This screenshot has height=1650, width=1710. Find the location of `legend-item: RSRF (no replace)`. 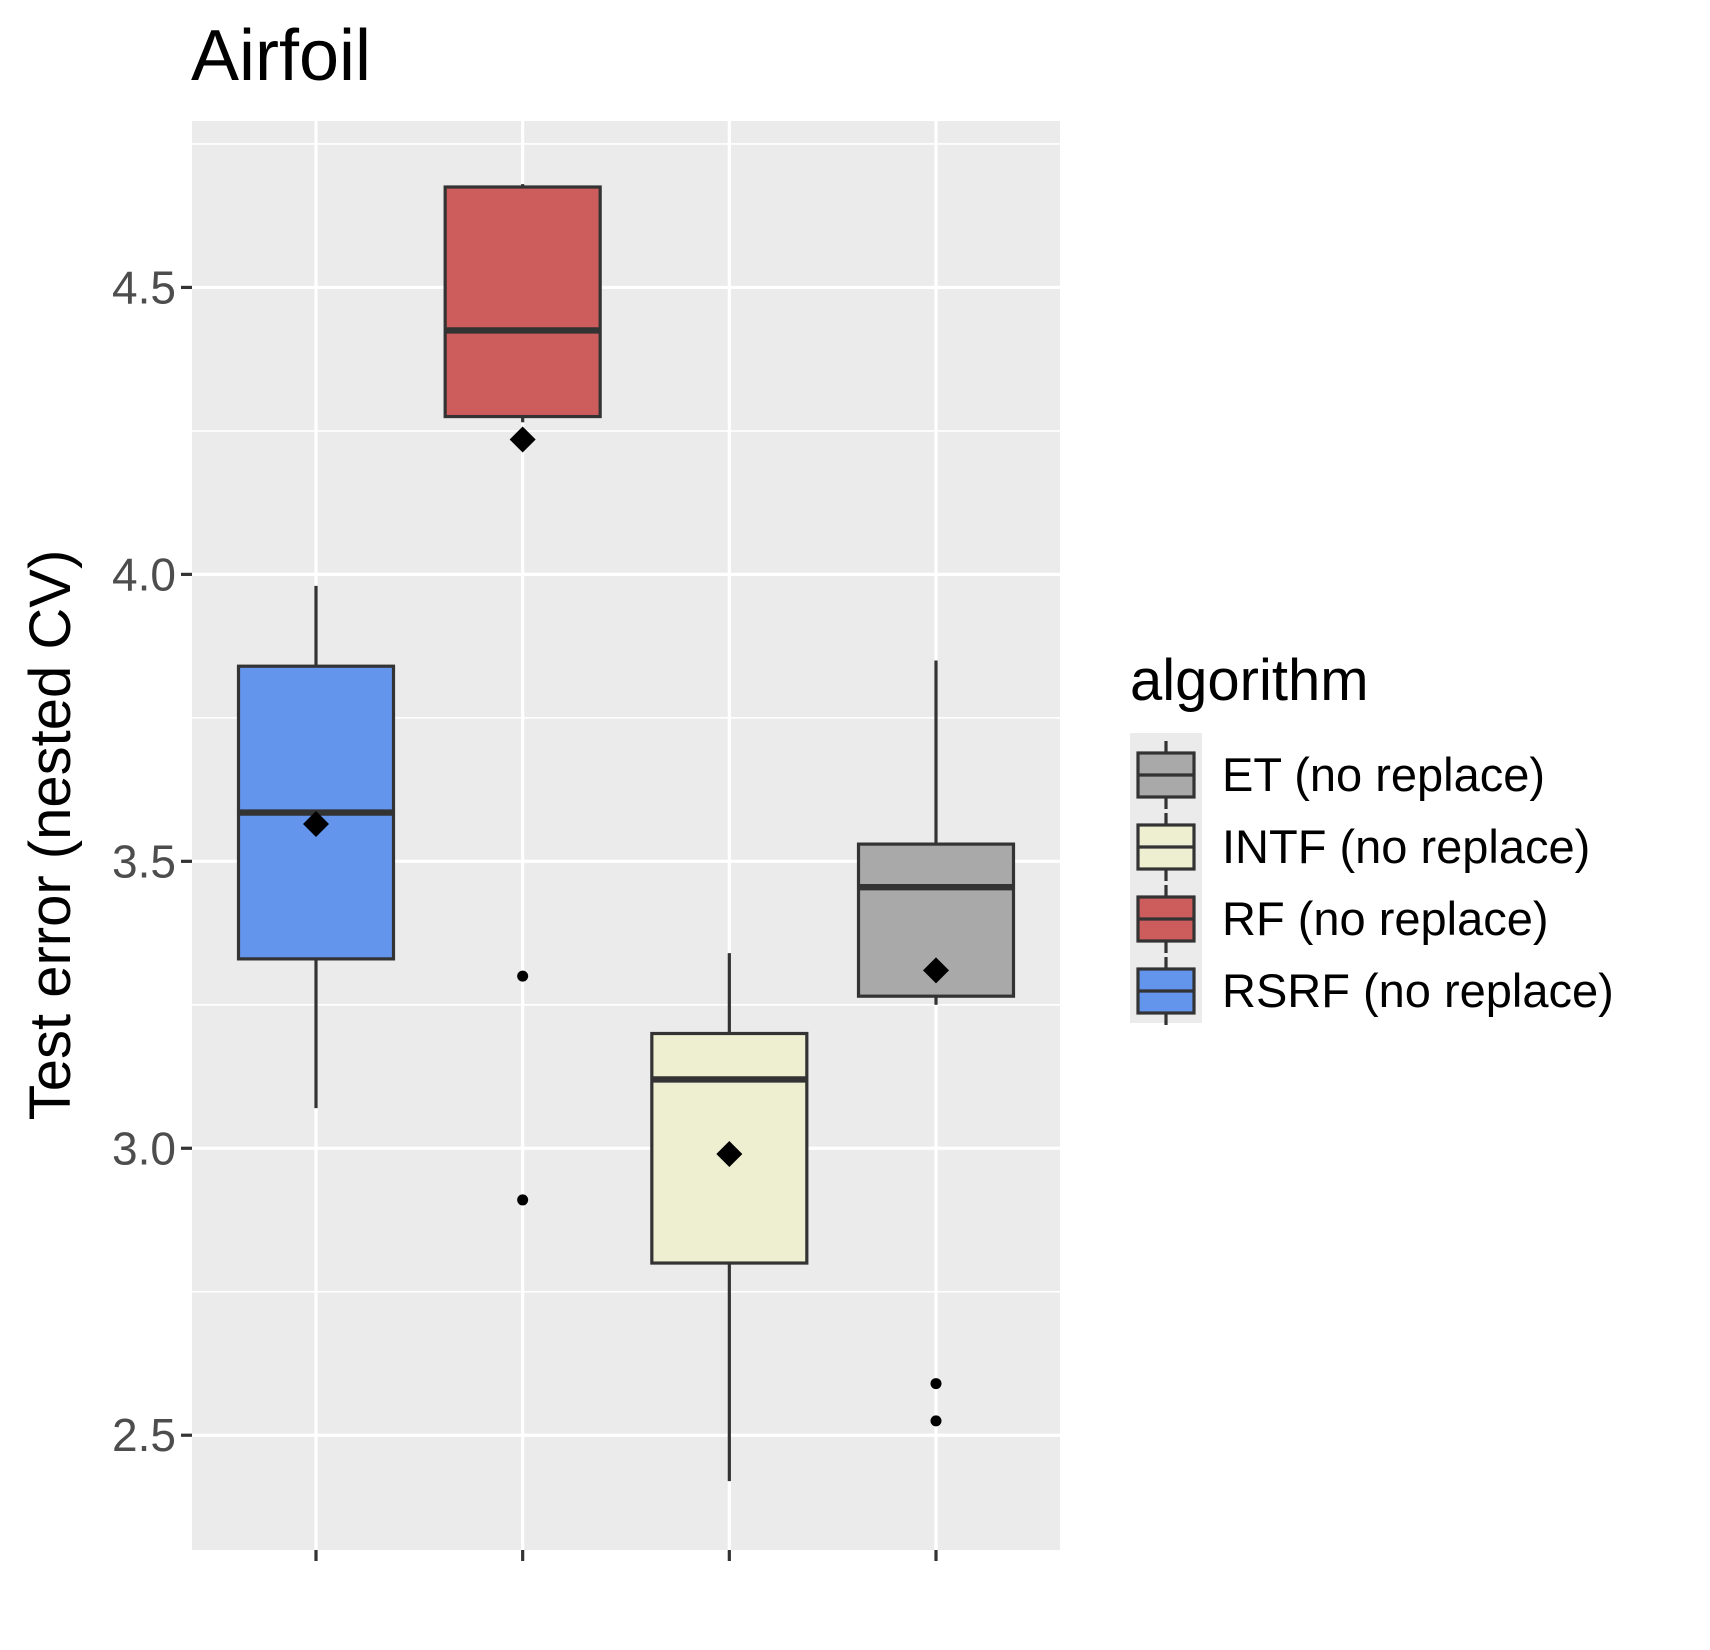

legend-item: RSRF (no replace) is located at coordinates (1375, 991).